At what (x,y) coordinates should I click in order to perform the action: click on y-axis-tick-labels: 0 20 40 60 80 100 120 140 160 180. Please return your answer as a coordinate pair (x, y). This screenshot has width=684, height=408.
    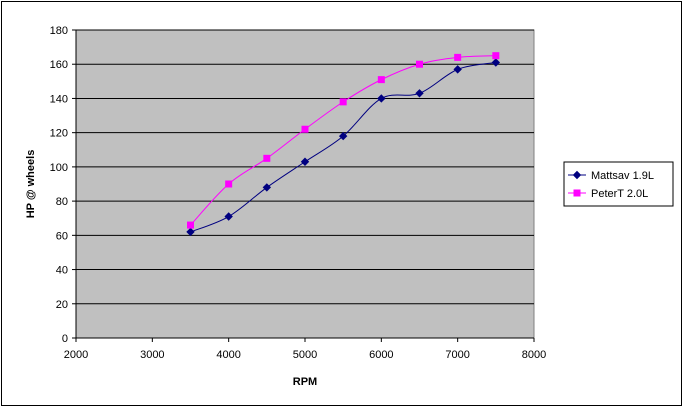
    Looking at the image, I should click on (59, 185).